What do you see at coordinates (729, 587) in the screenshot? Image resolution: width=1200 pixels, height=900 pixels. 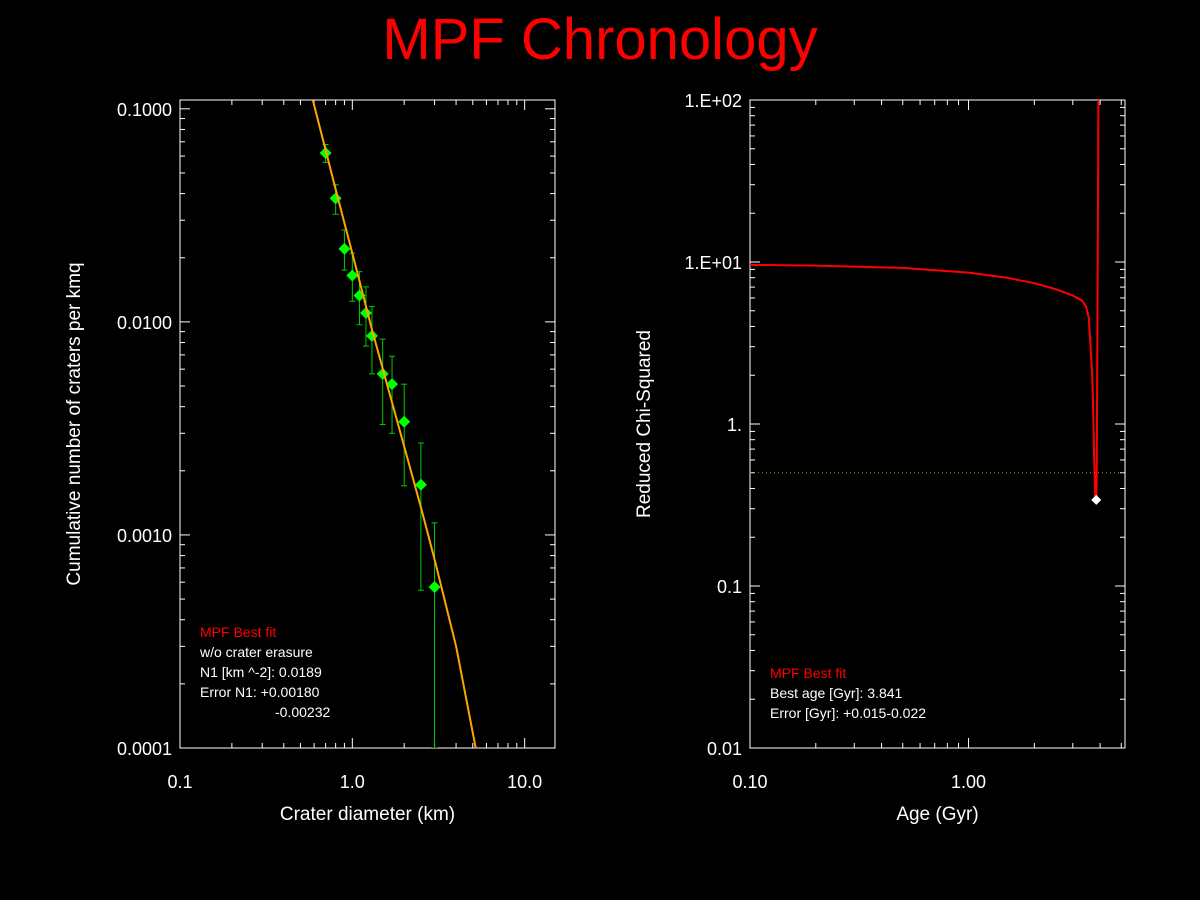 I see `y-tick-label: 0.1` at bounding box center [729, 587].